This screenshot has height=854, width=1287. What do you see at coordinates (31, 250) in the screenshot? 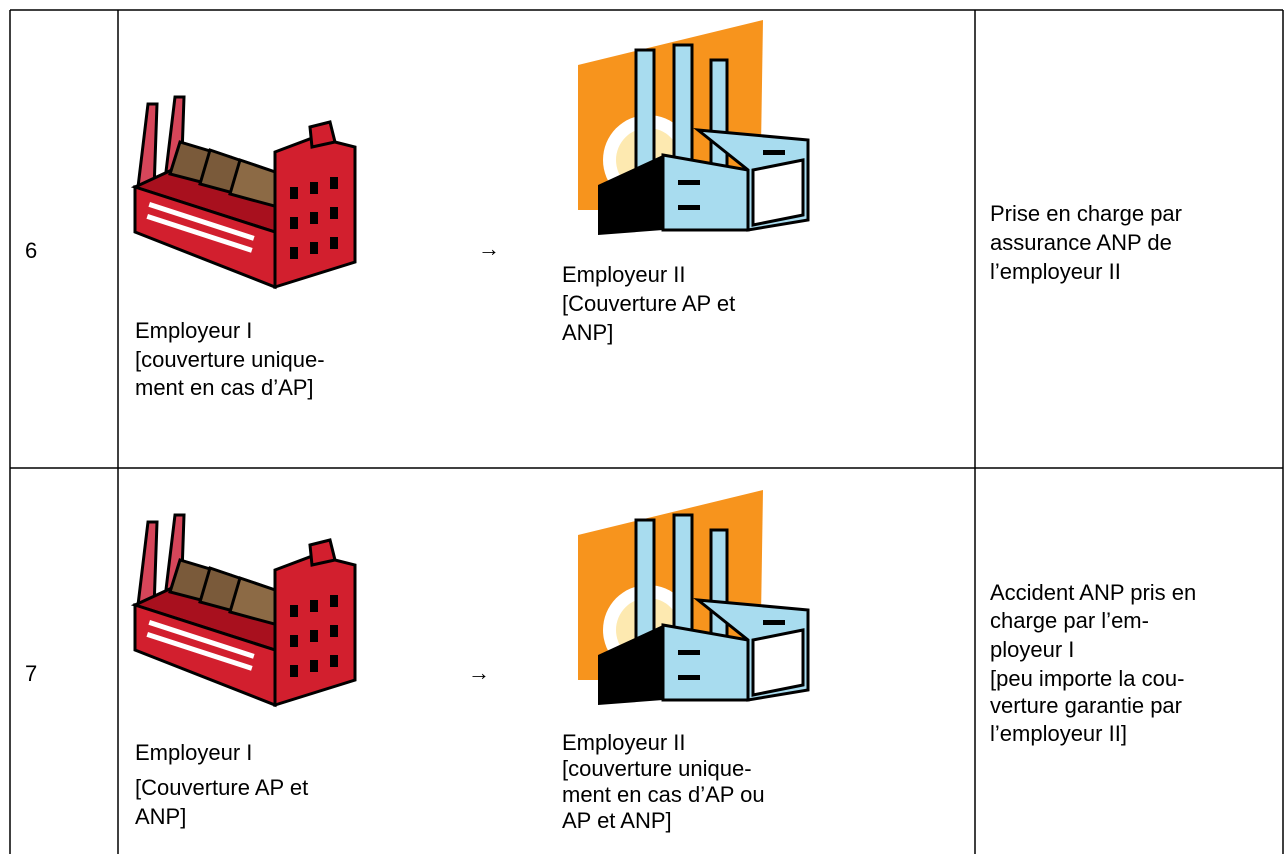
I see `row-number: 6` at bounding box center [31, 250].